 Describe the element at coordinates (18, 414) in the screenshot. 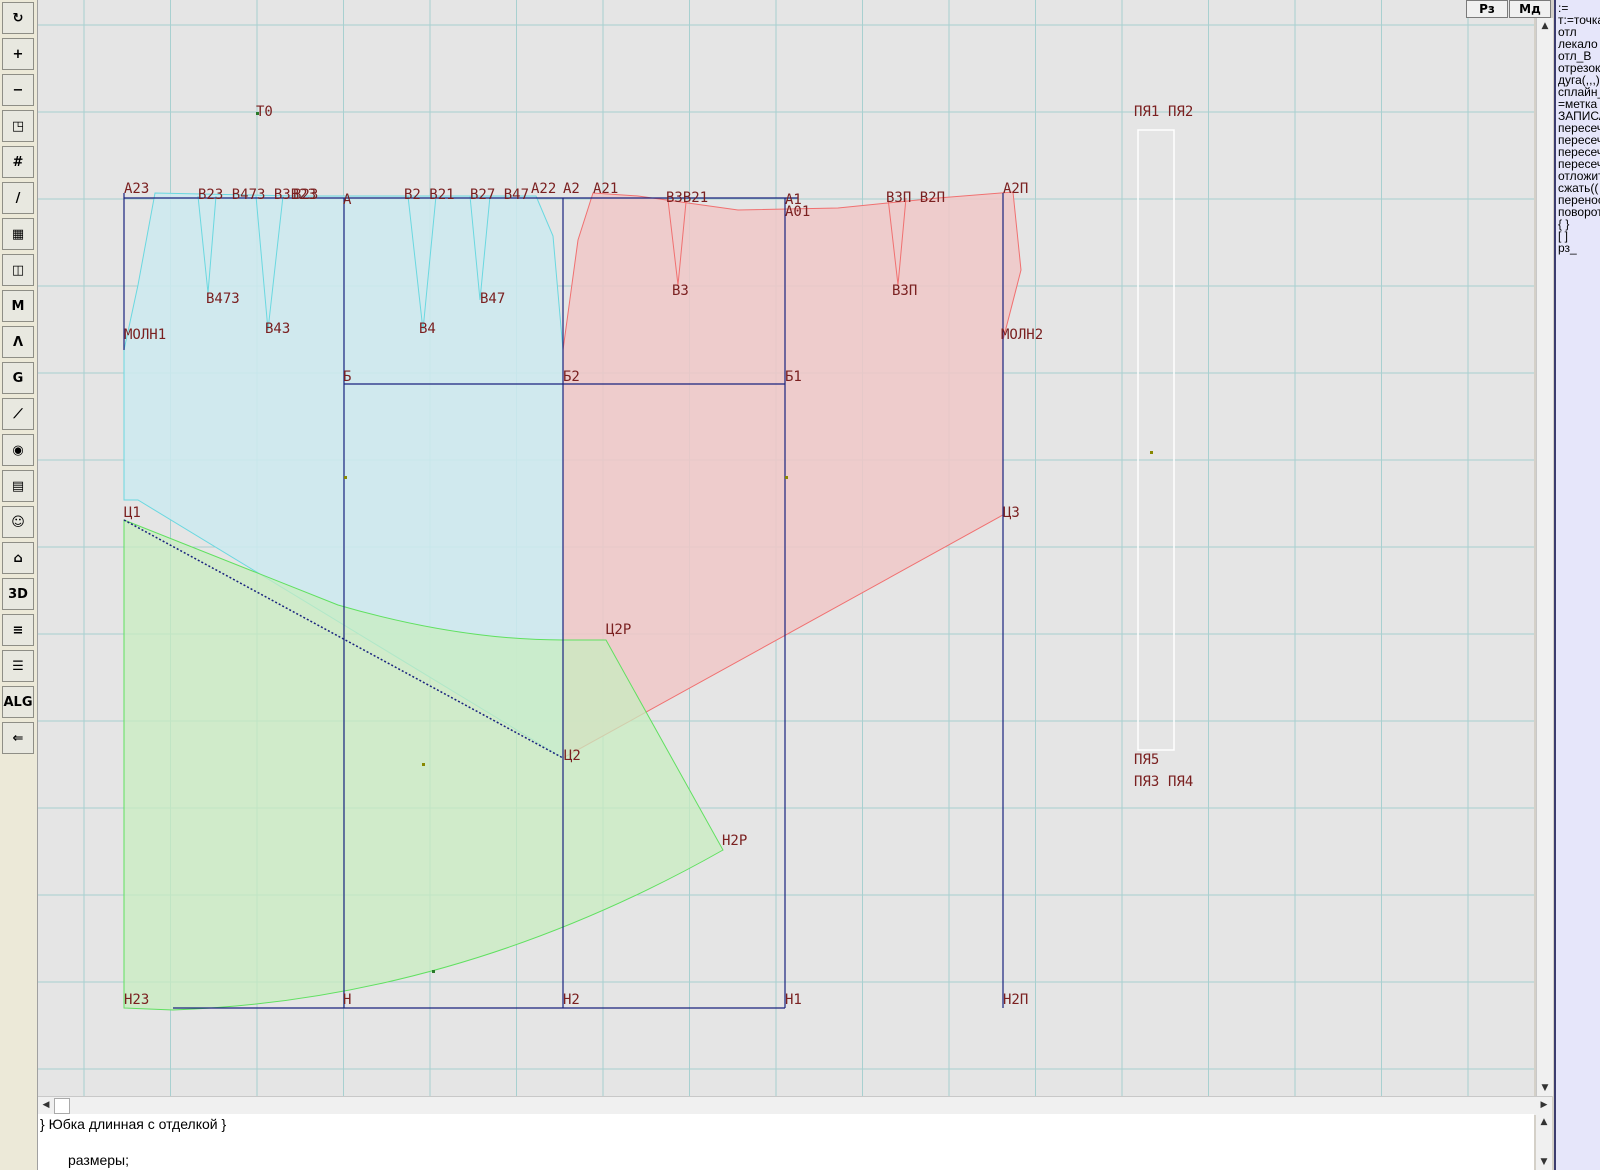

I see `ruler-icon: ⟋` at that location.